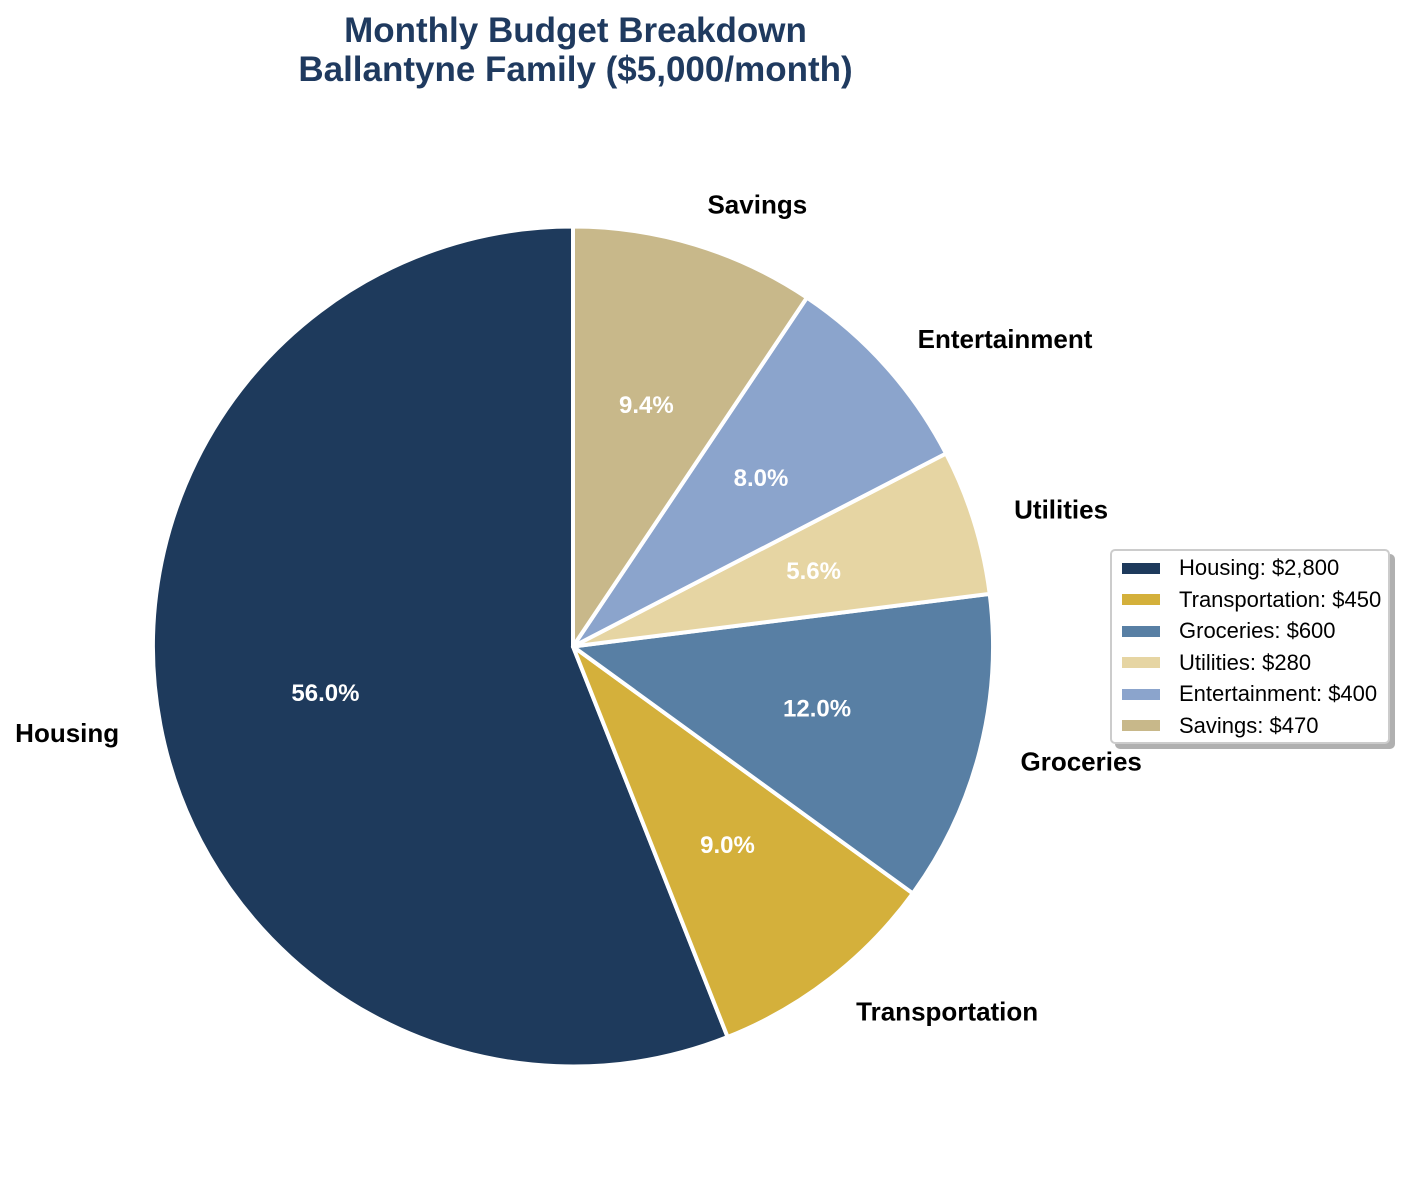 The height and width of the screenshot is (1189, 1406). I want to click on legend-swatch-groceries, so click(1141, 631).